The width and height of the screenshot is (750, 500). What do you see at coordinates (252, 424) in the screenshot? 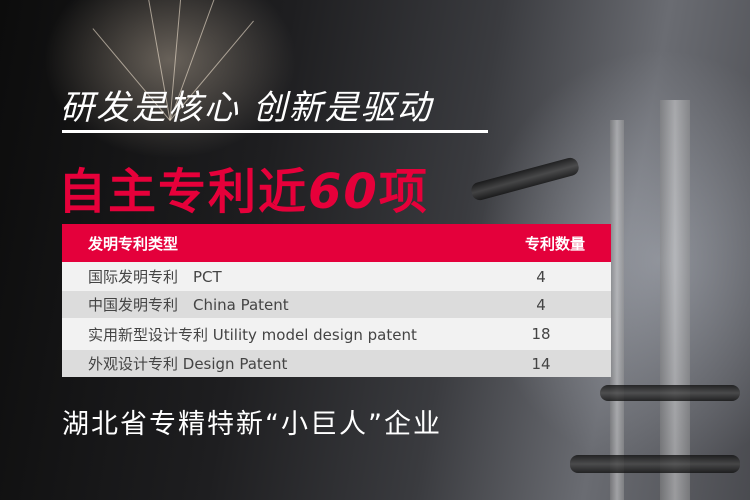
I see `company-honor: 湖北省专精特新“小巨人”企业` at bounding box center [252, 424].